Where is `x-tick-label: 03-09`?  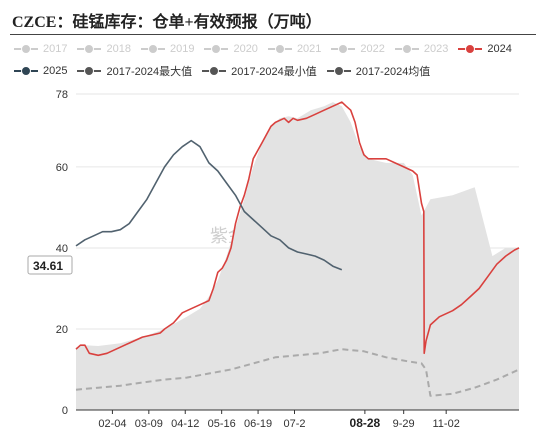 x-tick-label: 03-09 is located at coordinates (149, 424).